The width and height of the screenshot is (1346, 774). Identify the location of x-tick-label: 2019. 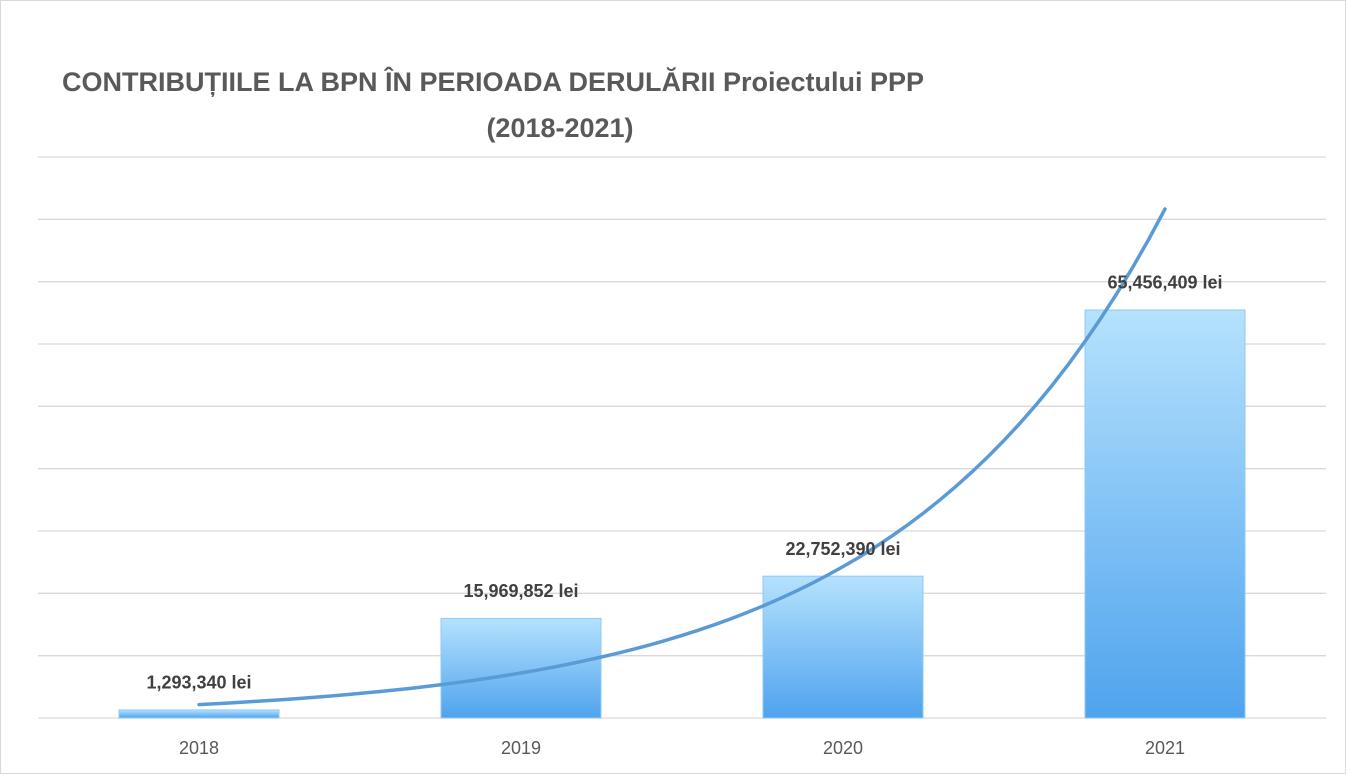
(521, 748).